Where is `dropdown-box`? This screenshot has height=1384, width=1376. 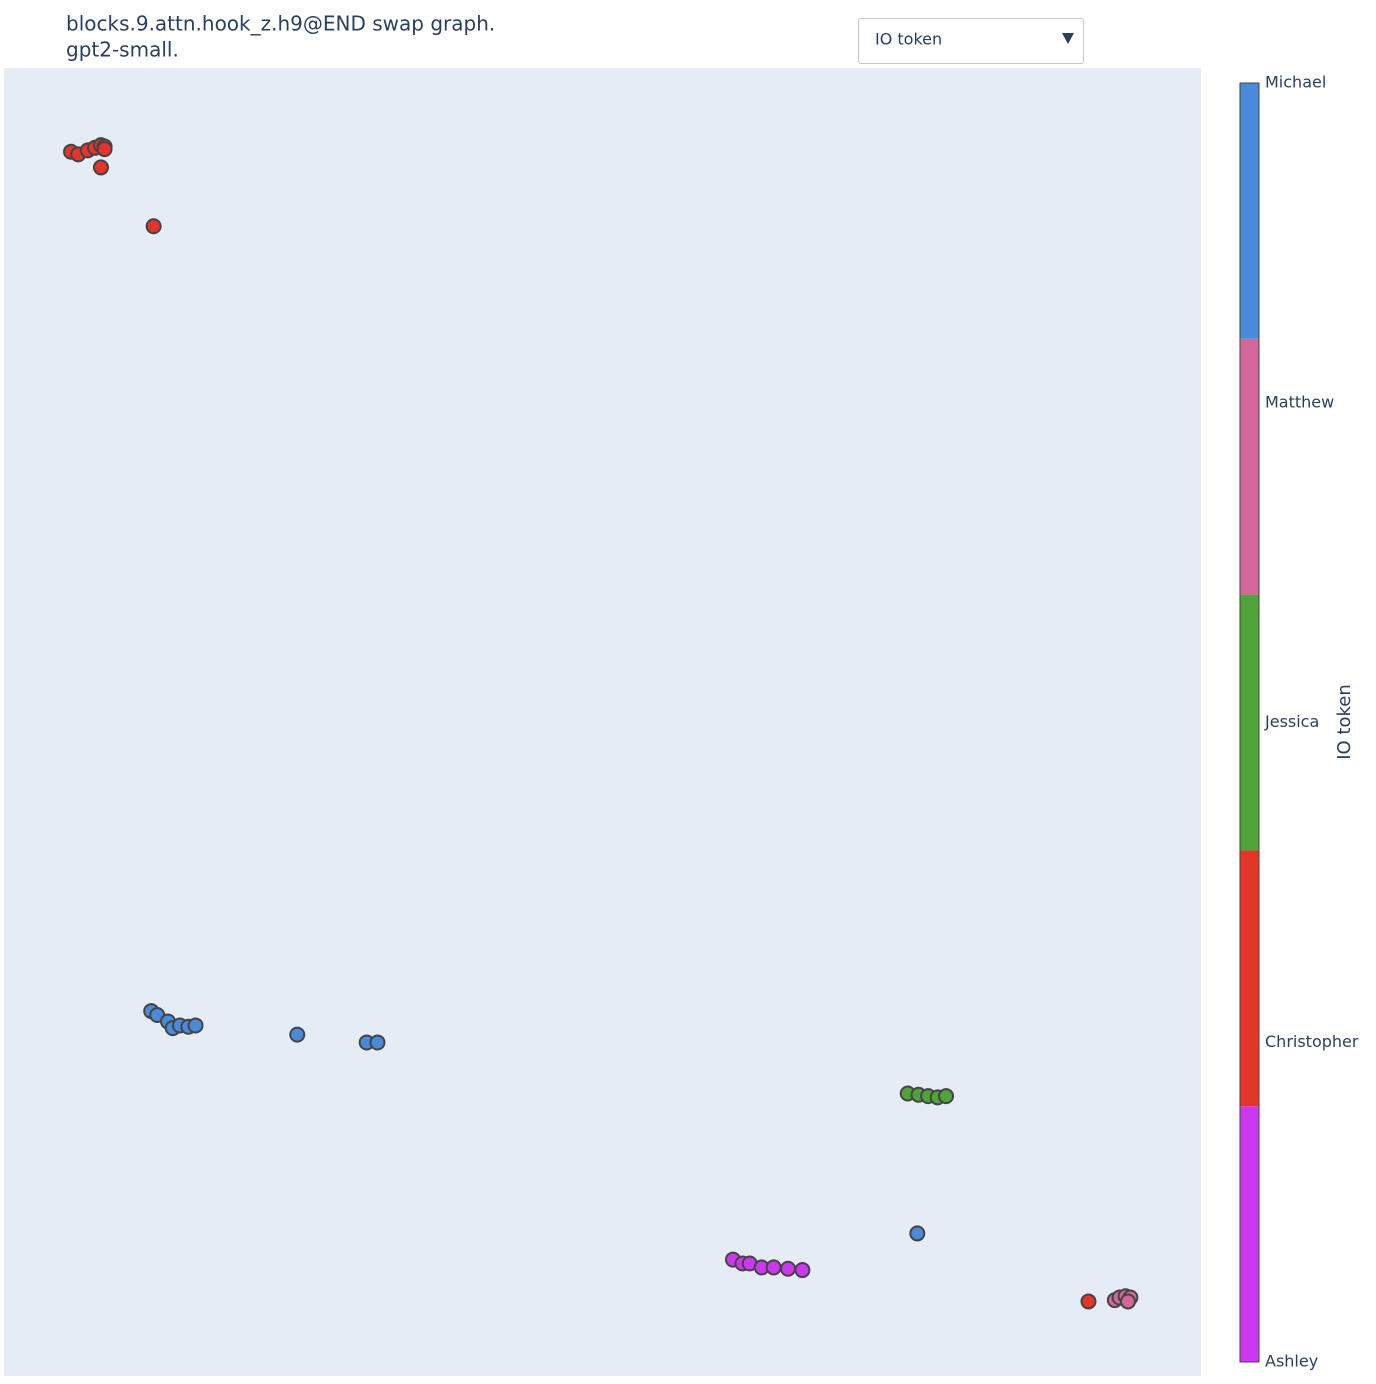 dropdown-box is located at coordinates (971, 41).